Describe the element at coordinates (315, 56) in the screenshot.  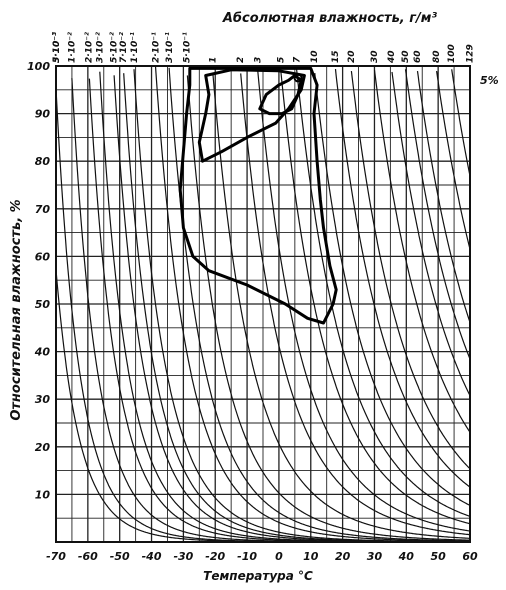
I see `top-tick-label: 10` at that location.